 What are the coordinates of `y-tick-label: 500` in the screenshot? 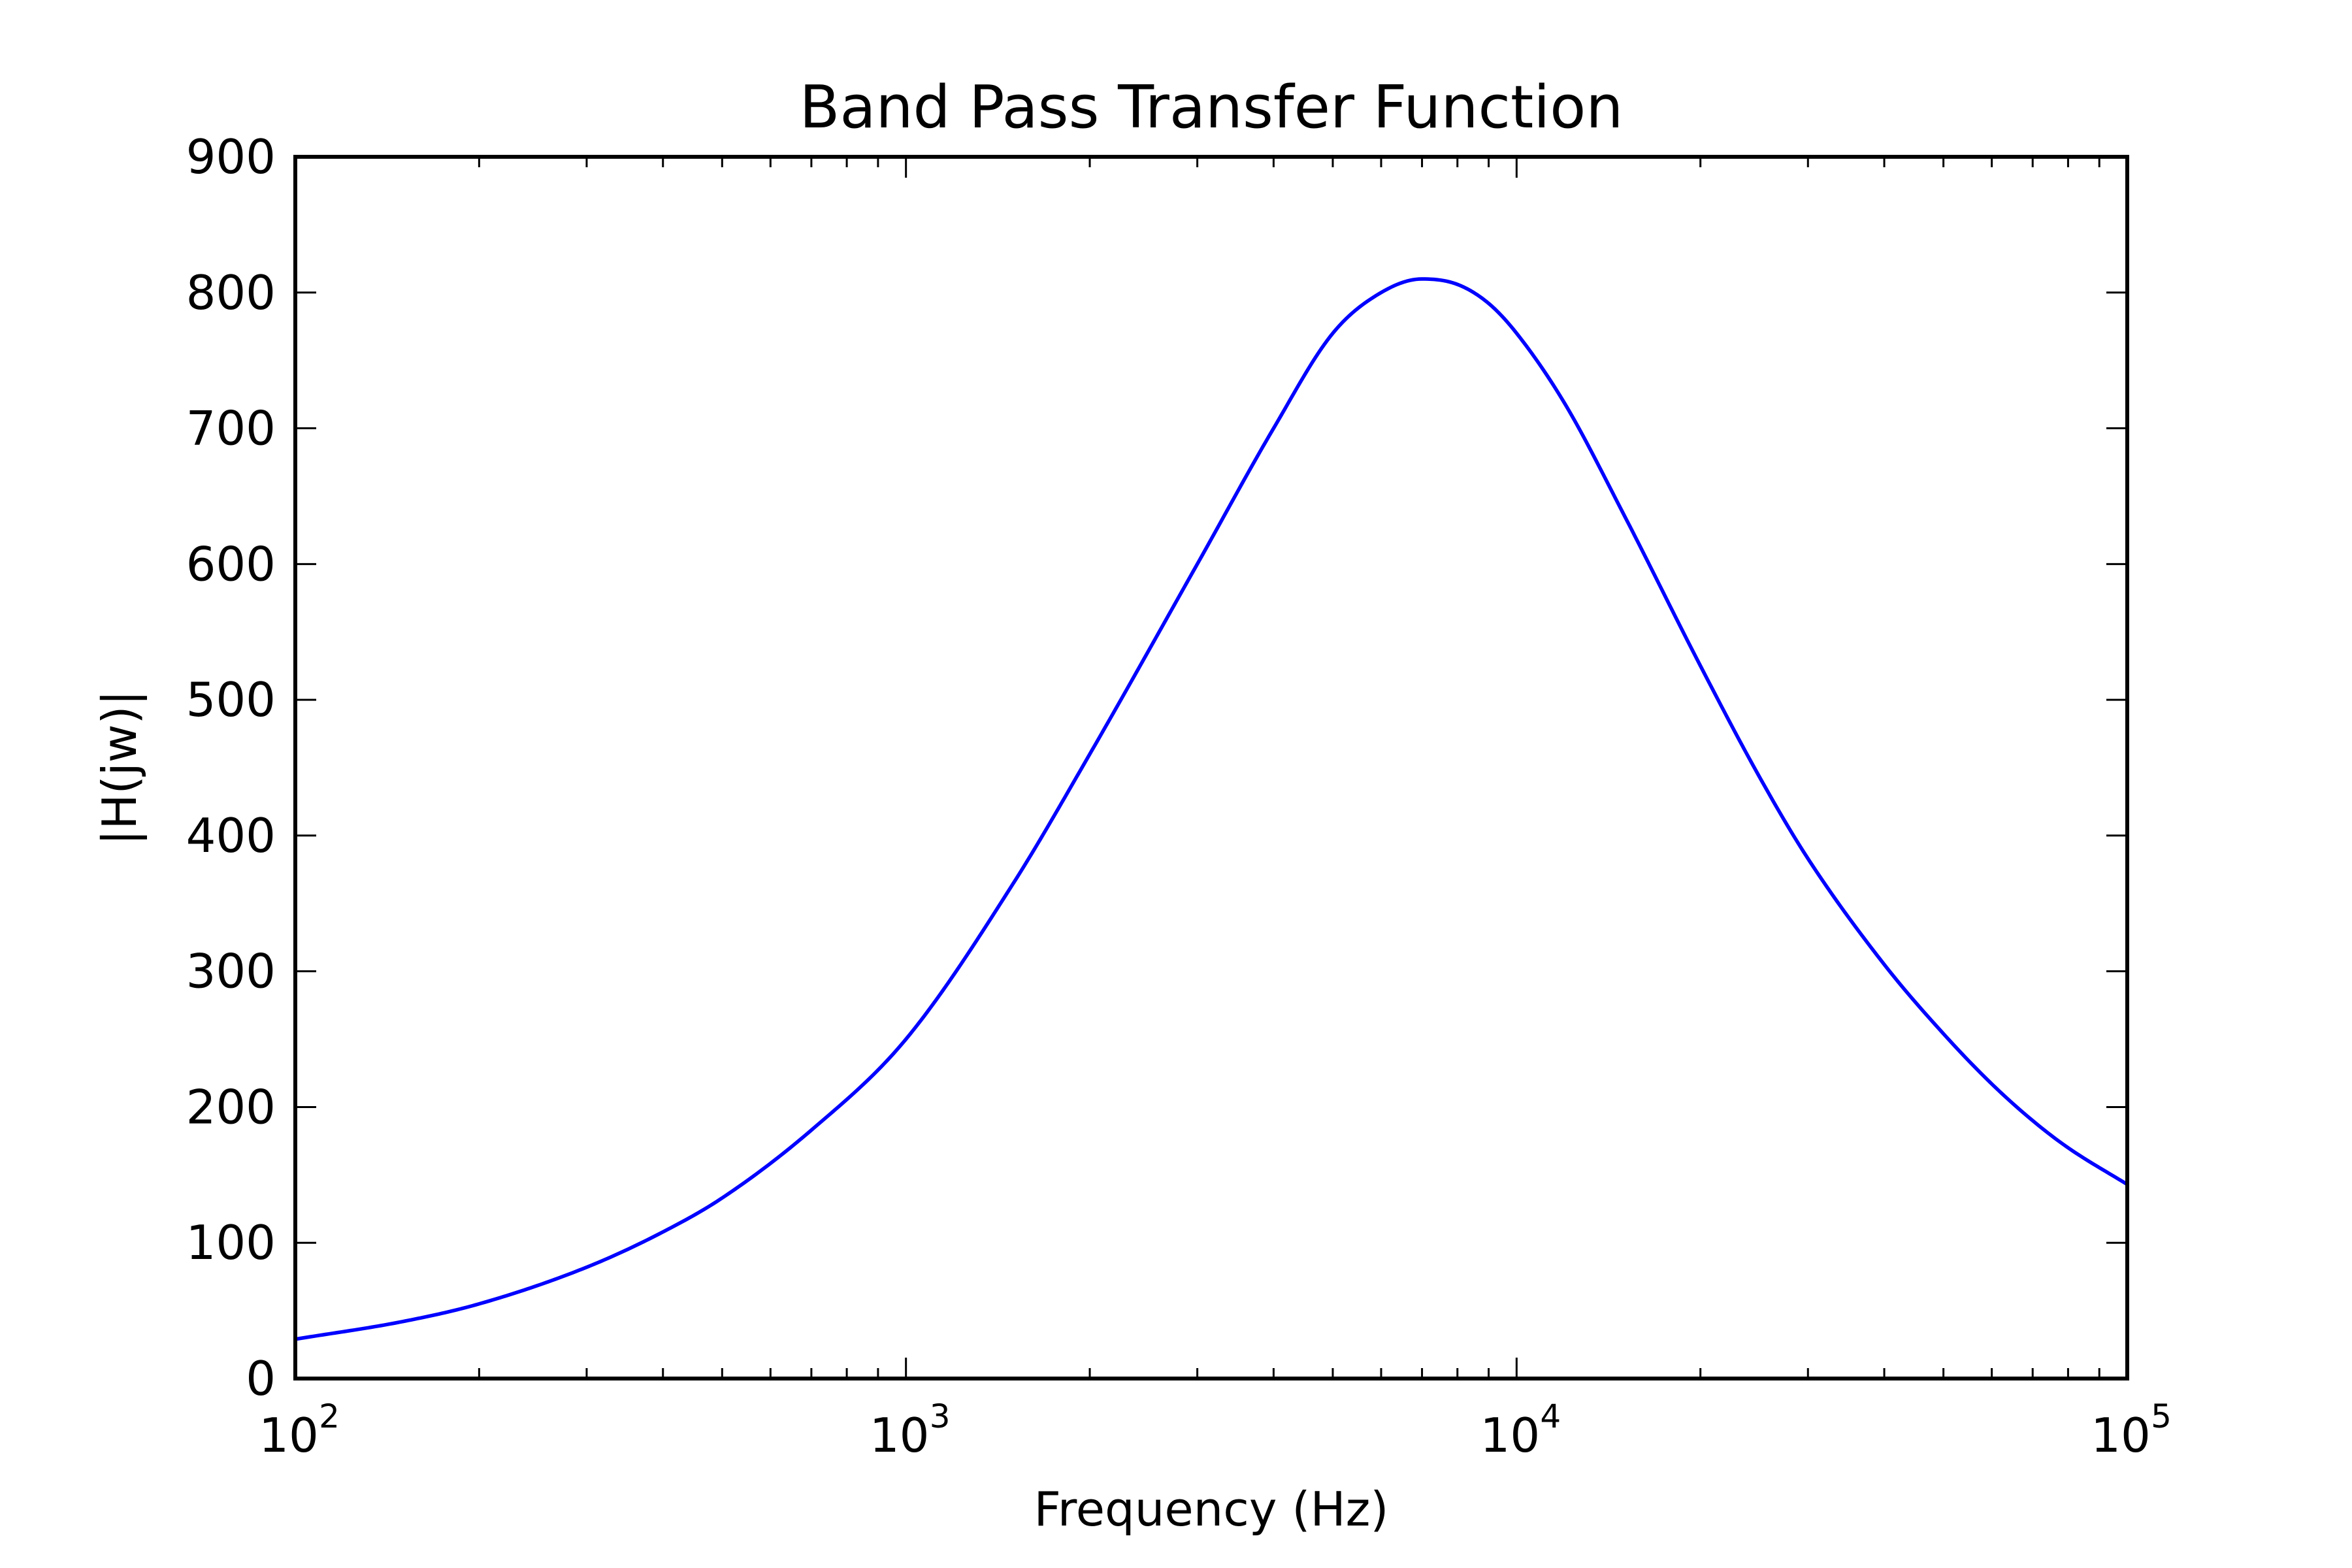 It's located at (231, 699).